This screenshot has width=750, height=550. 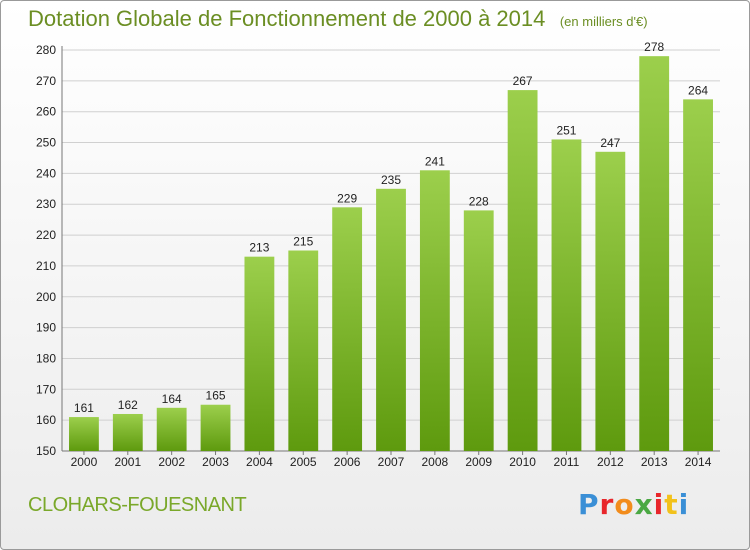 I want to click on y-tick-label: 250, so click(x=46, y=143).